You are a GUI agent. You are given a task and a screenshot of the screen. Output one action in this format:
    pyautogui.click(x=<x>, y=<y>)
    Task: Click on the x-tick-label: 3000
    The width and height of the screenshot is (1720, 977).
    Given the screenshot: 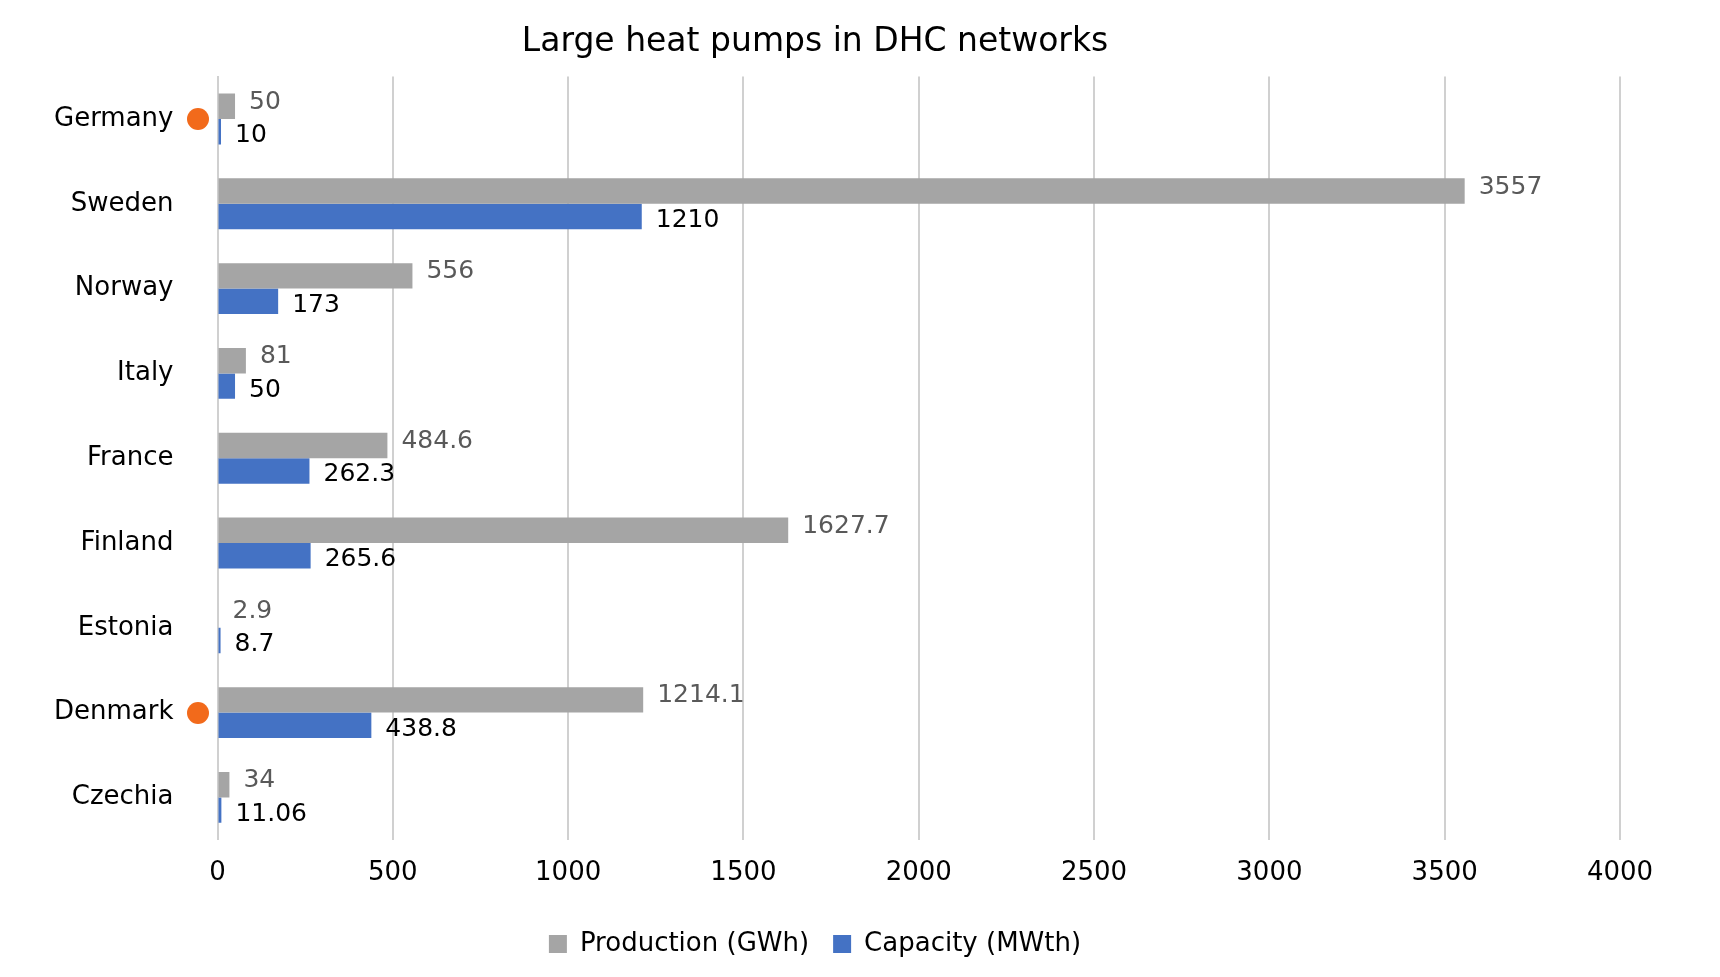 What is the action you would take?
    pyautogui.click(x=1269, y=871)
    